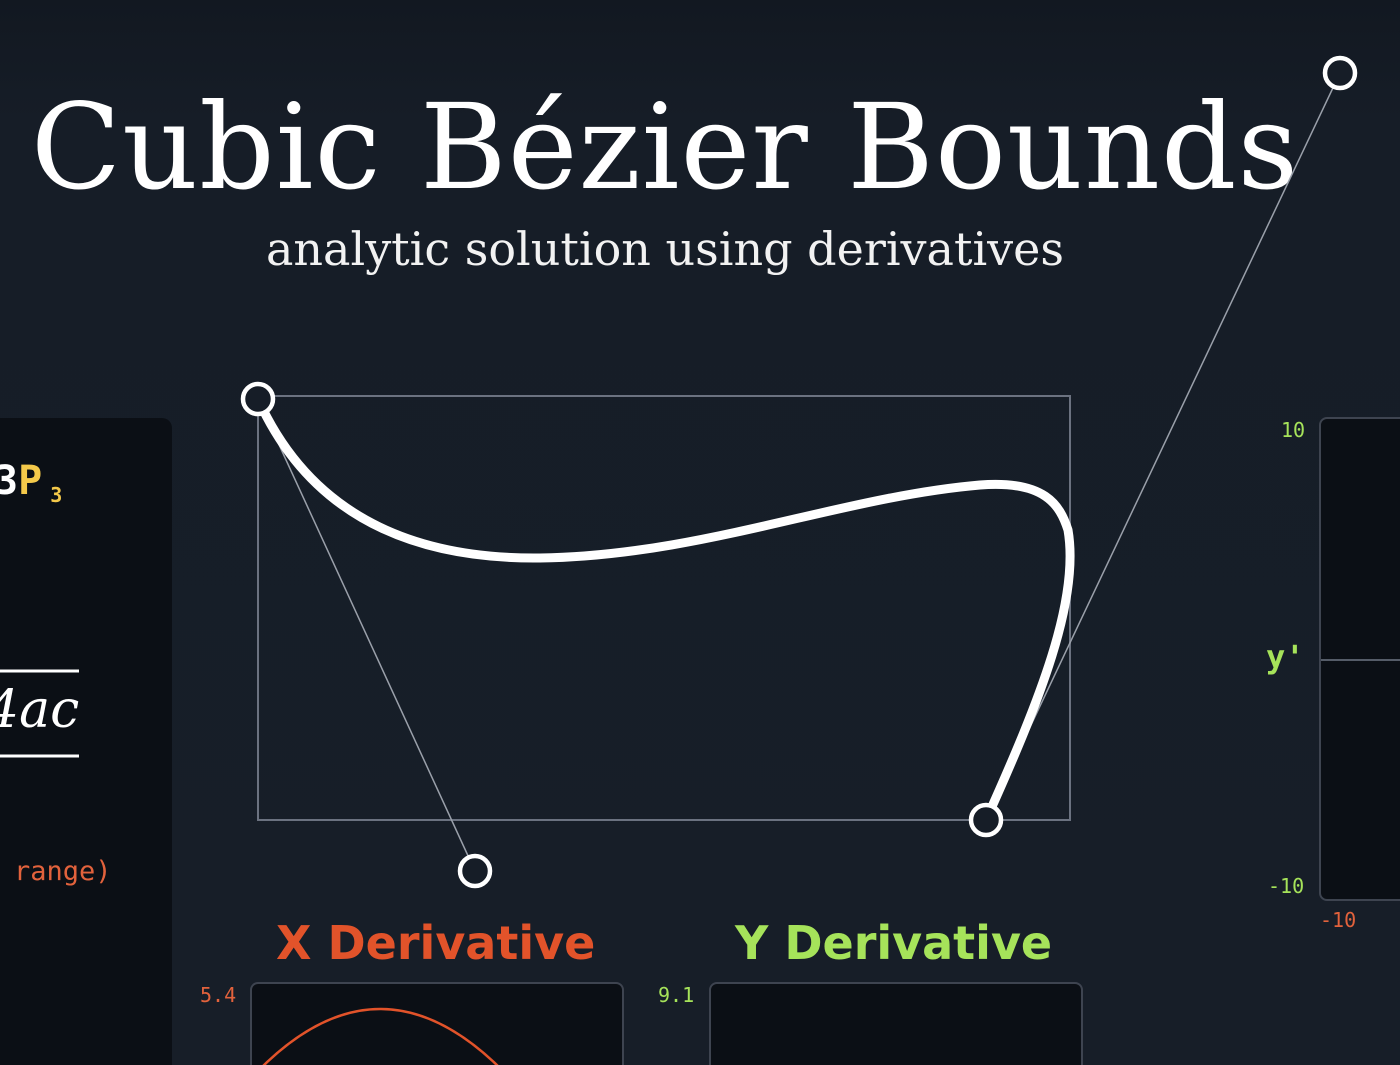 This screenshot has height=1065, width=1400. What do you see at coordinates (894, 943) in the screenshot?
I see `y-derivative-title: Y Derivative` at bounding box center [894, 943].